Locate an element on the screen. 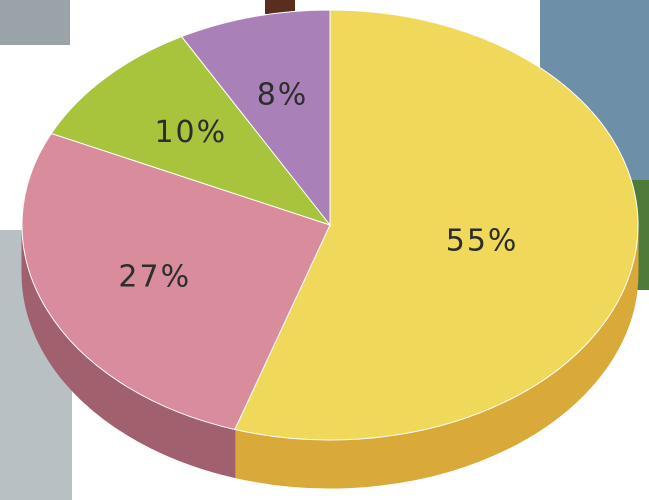 The image size is (649, 500). photo-left-top is located at coordinates (35, 22).